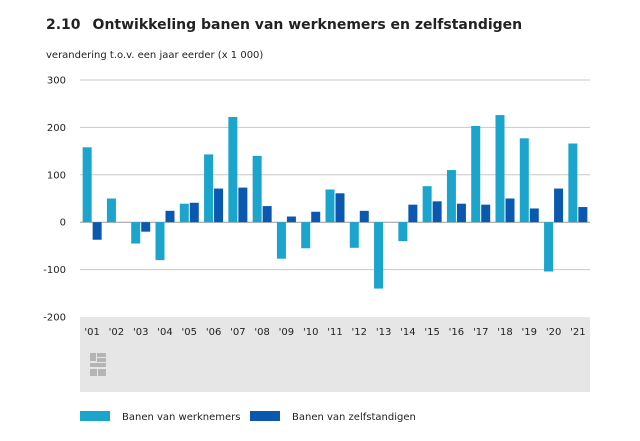 The height and width of the screenshot is (441, 640). What do you see at coordinates (164, 332) in the screenshot?
I see `x-tick-label: '04` at bounding box center [164, 332].